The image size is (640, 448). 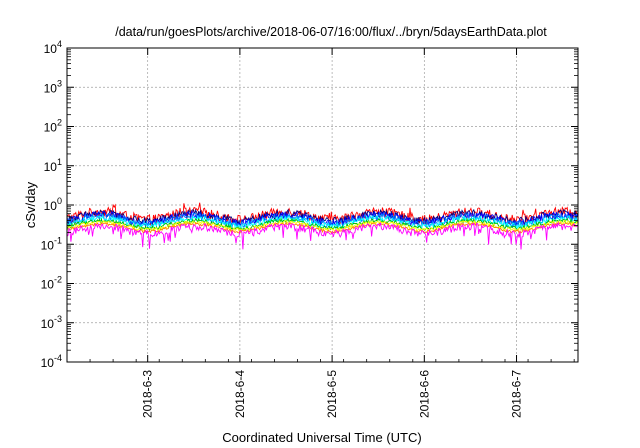 What do you see at coordinates (424, 394) in the screenshot?
I see `x-tick-label: 2018-6-6` at bounding box center [424, 394].